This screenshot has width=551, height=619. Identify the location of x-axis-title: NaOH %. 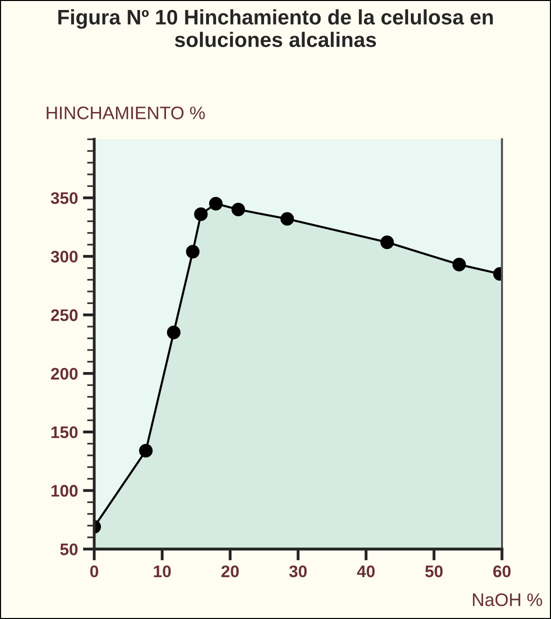
(507, 599).